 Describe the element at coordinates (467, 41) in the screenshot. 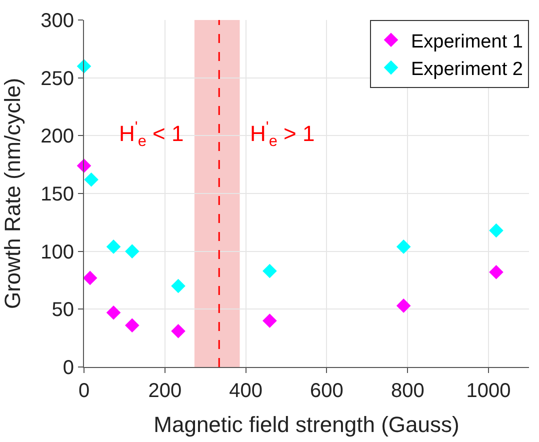

I see `legend-label: Experiment 1` at that location.